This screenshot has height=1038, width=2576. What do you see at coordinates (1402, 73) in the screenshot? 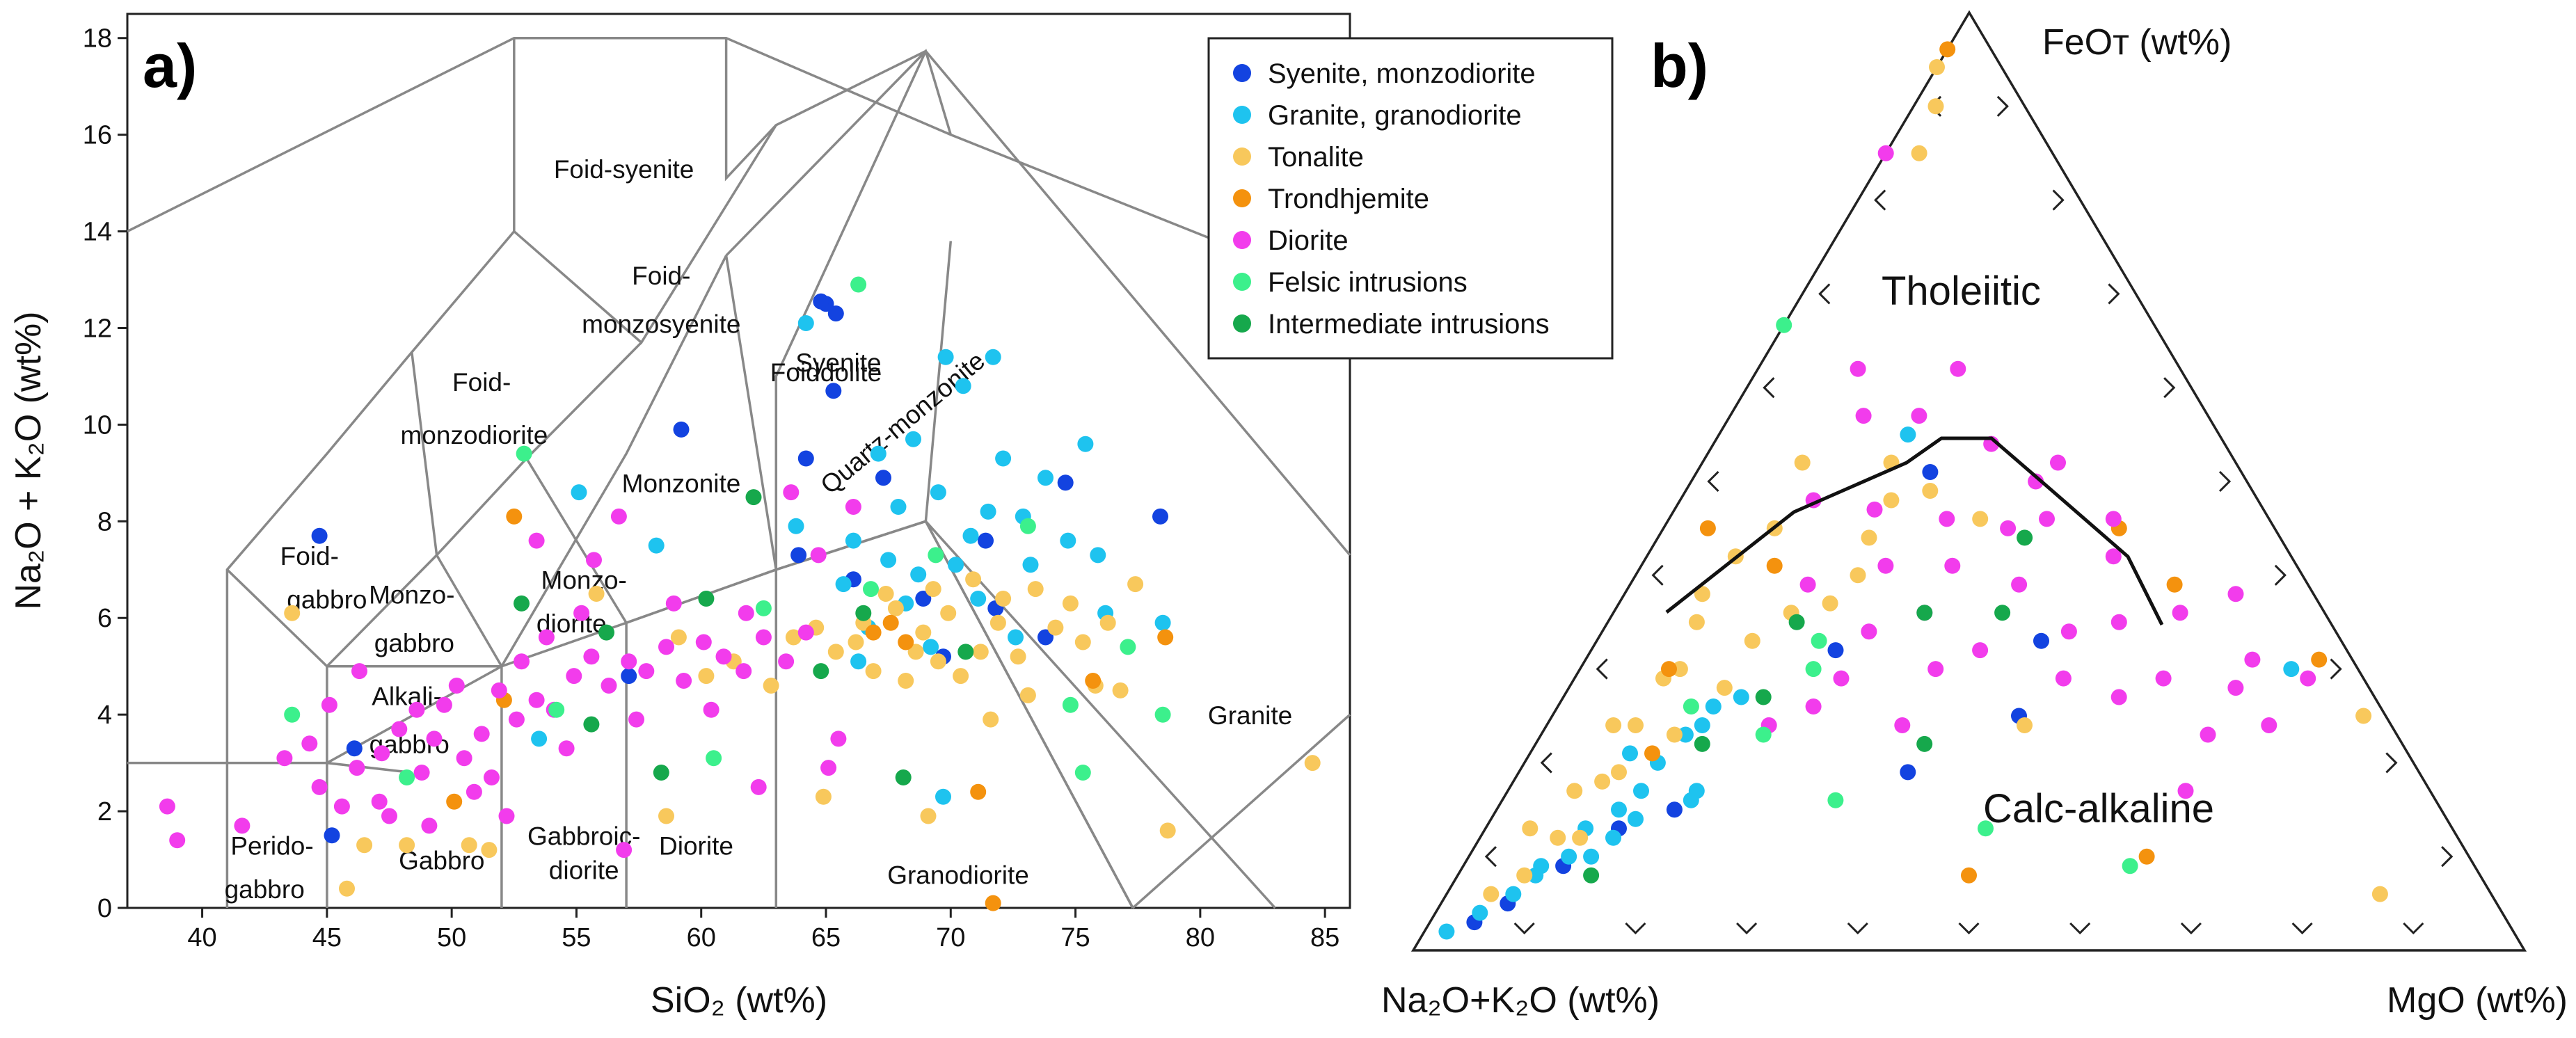
I see `legend-label: Syenite, monzodiorite` at bounding box center [1402, 73].